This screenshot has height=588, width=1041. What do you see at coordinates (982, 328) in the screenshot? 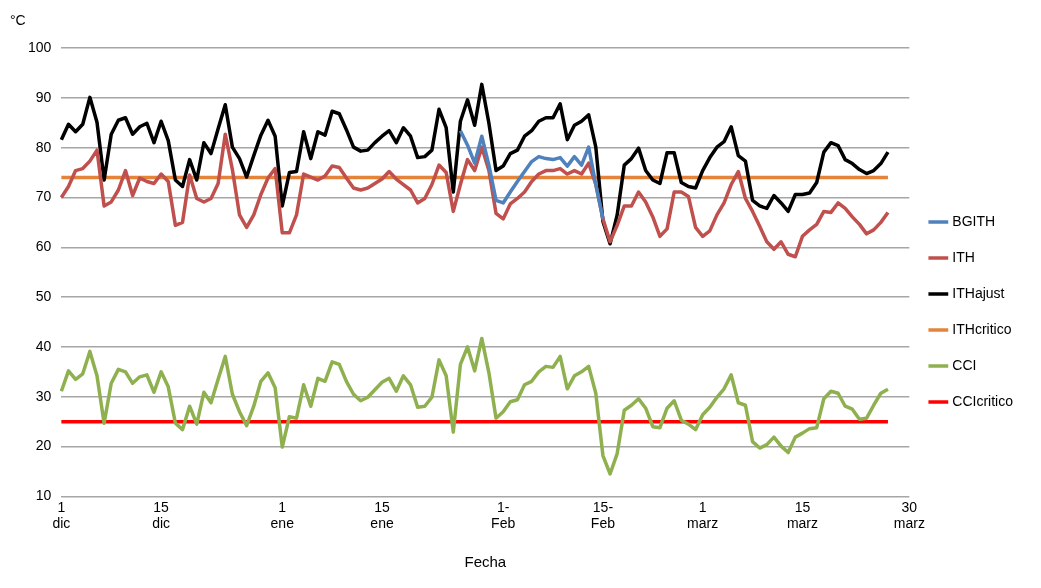
I see `legend-label: ITHcritico` at bounding box center [982, 328].